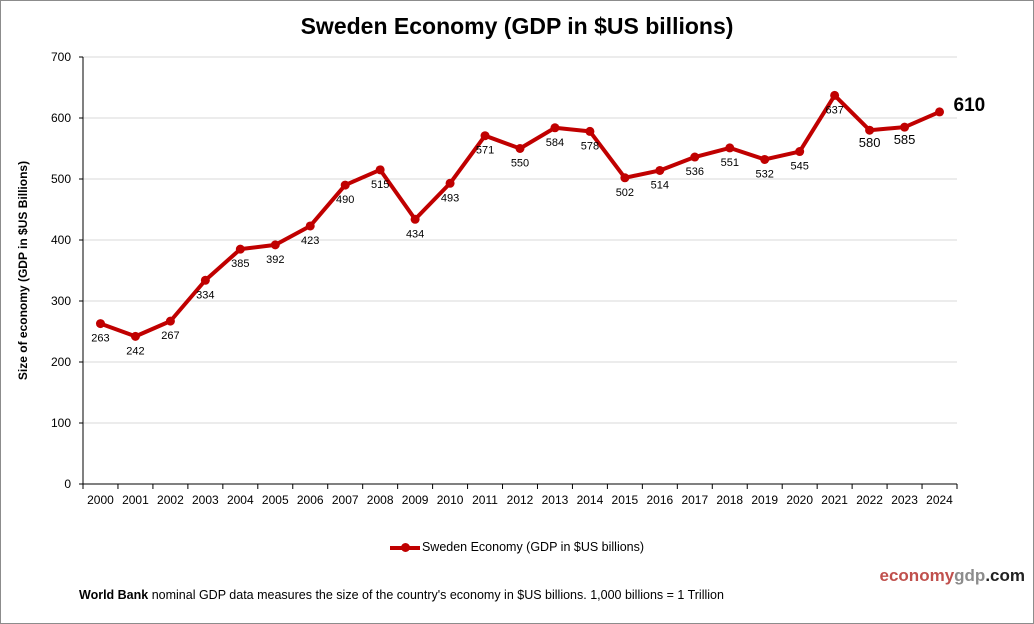 Image resolution: width=1034 pixels, height=624 pixels. Describe the element at coordinates (765, 174) in the screenshot. I see `data-label: 532` at that location.